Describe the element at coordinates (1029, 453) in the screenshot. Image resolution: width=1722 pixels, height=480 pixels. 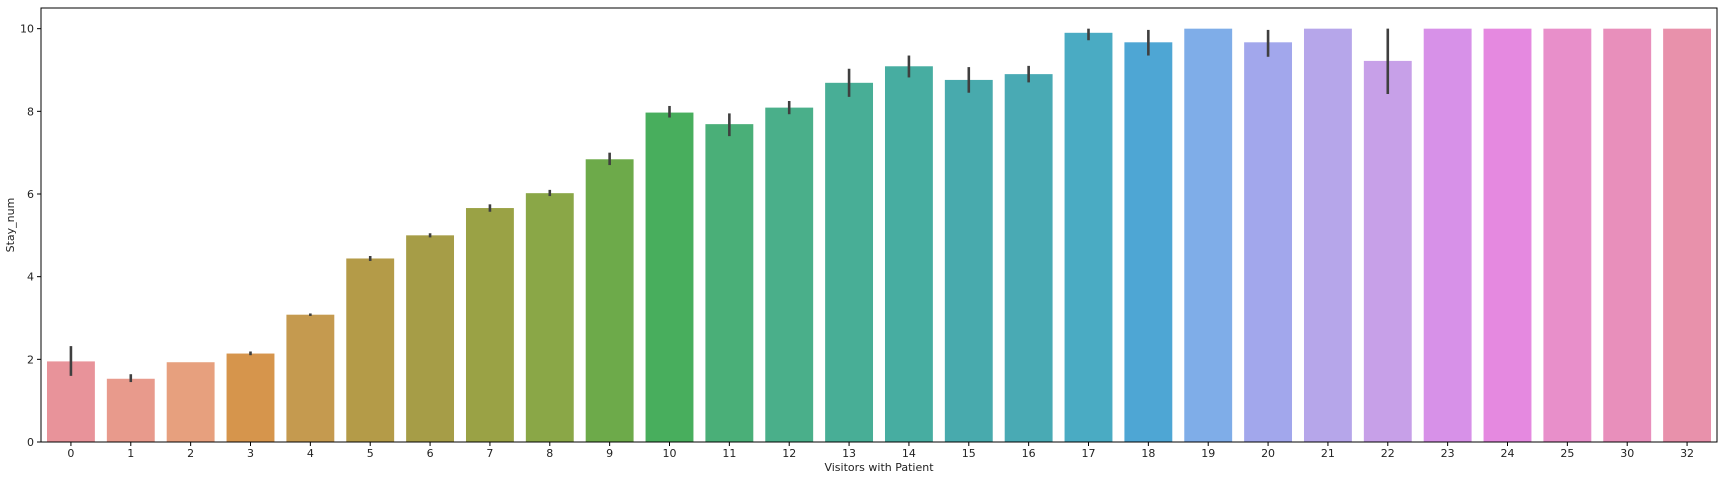
I see `x-tick-label: 16` at that location.